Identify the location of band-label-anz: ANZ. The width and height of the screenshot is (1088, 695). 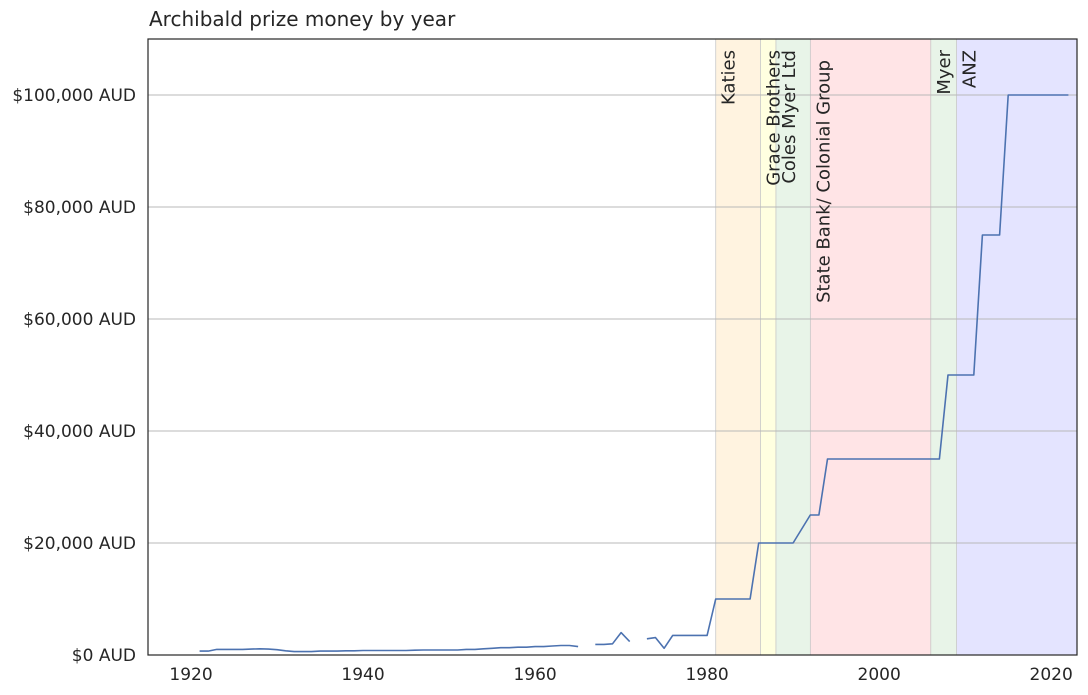
(970, 69).